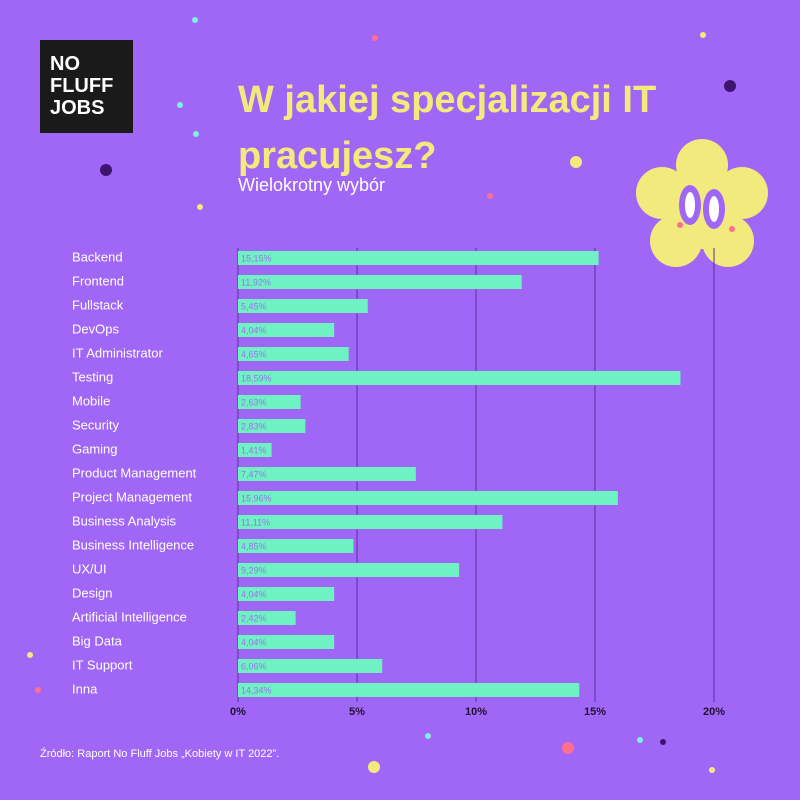 This screenshot has width=800, height=800. Describe the element at coordinates (89, 568) in the screenshot. I see `category-label: UX/UI` at that location.